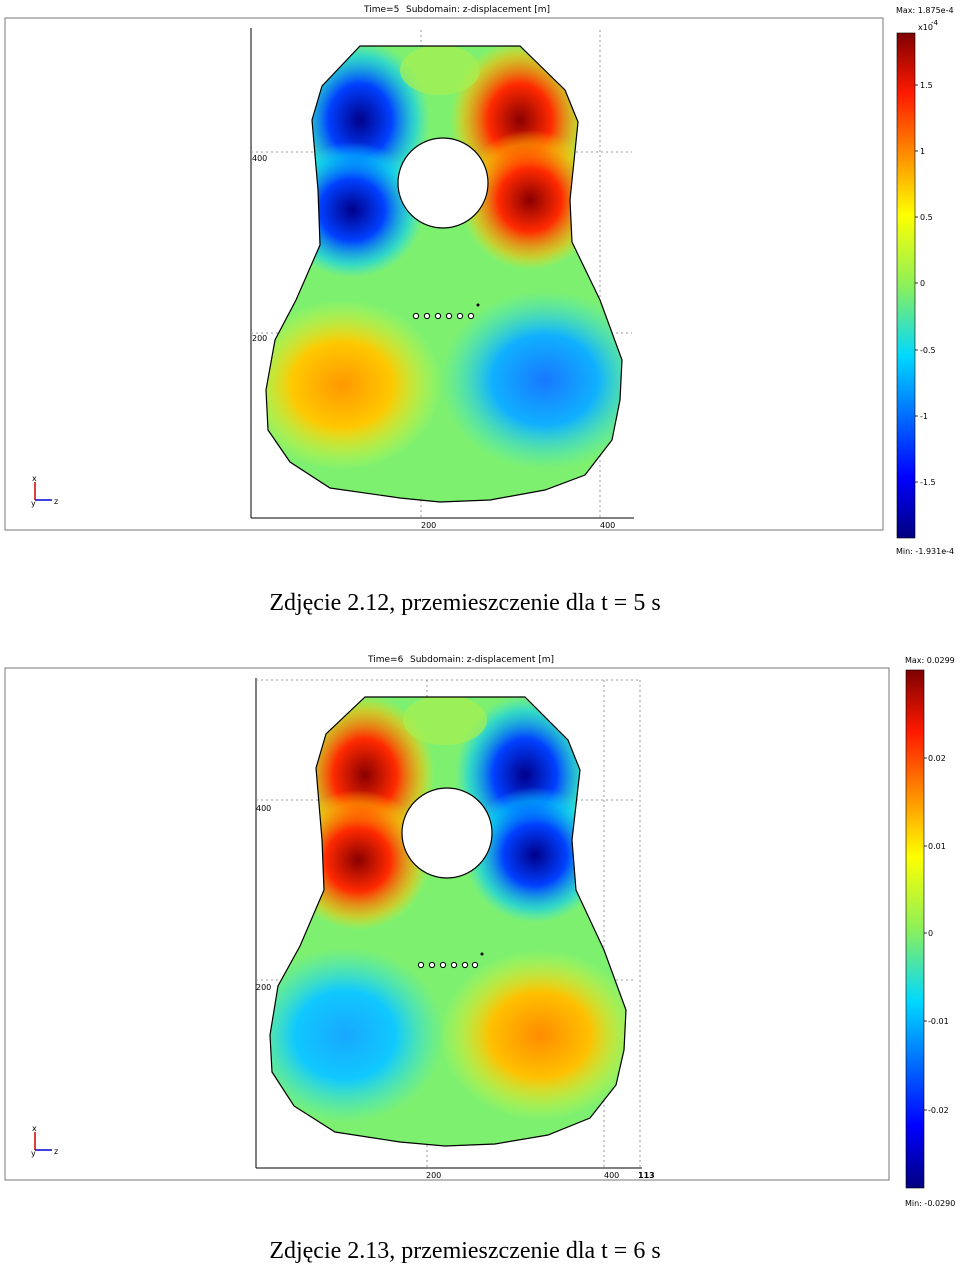 Image resolution: width=960 pixels, height=1269 pixels. Describe the element at coordinates (925, 551) in the screenshot. I see `colorbar-min: Min: -1.931e-4` at that location.